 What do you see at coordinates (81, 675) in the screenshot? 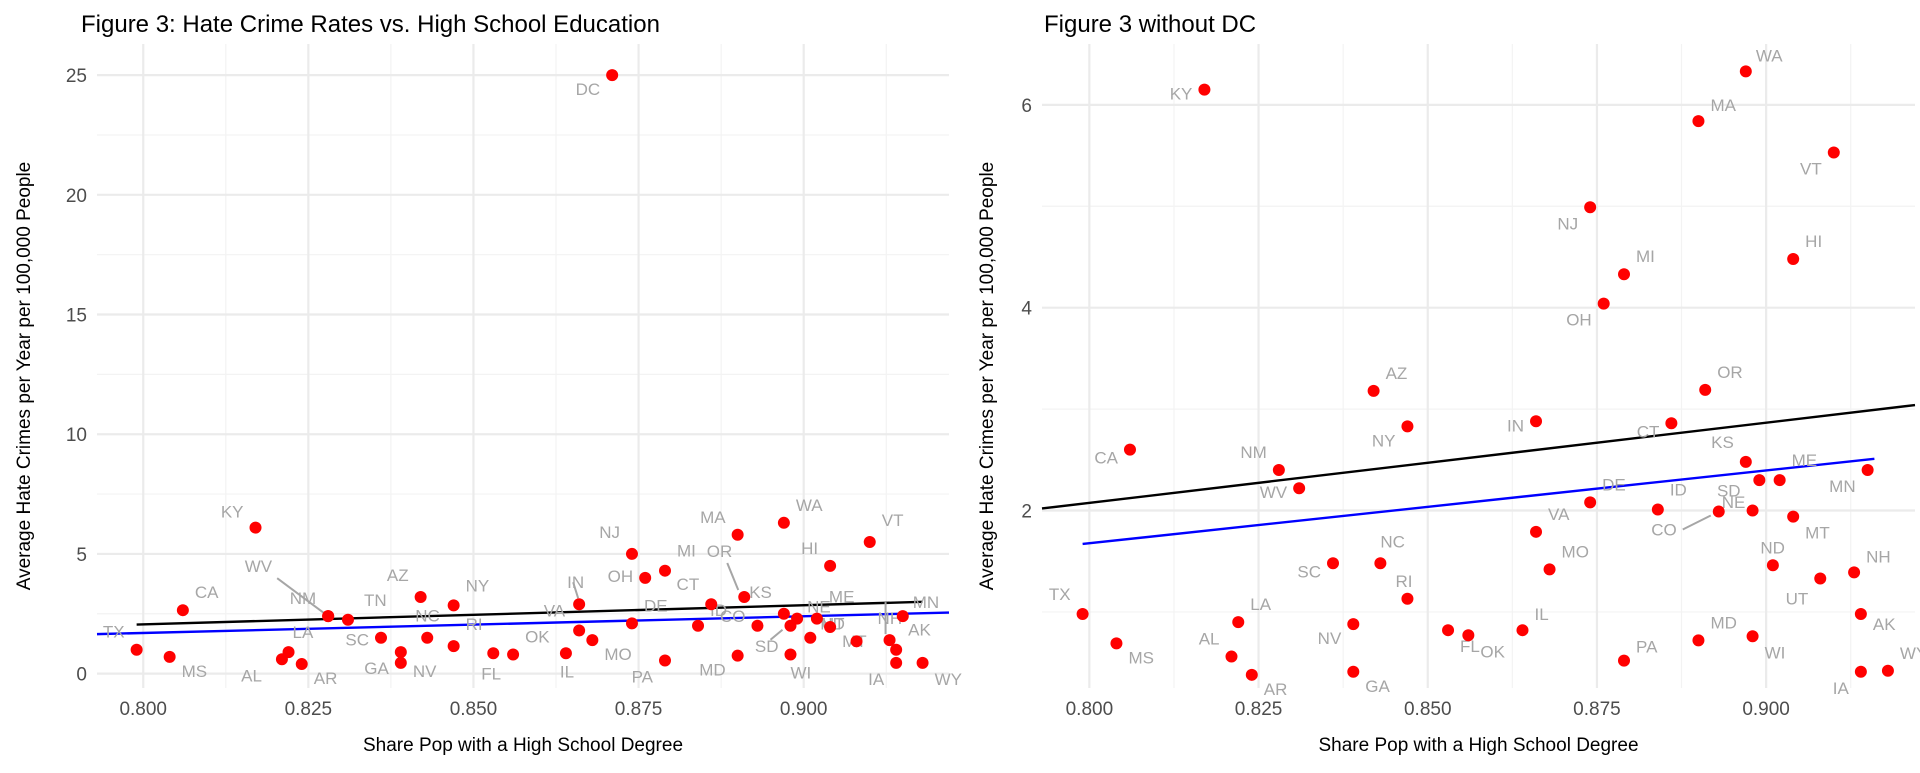
I see `y-tick-label: 0` at bounding box center [81, 675].